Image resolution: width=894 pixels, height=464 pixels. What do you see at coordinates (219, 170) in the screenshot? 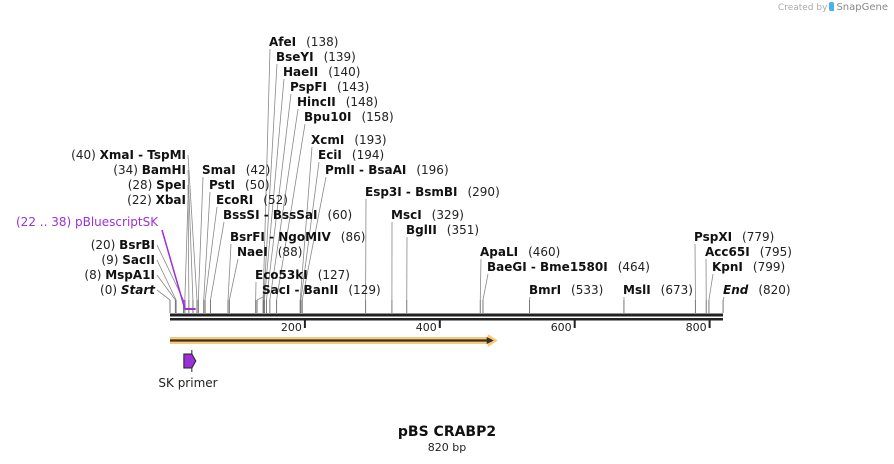
I see `site-name: SmaI` at bounding box center [219, 170].